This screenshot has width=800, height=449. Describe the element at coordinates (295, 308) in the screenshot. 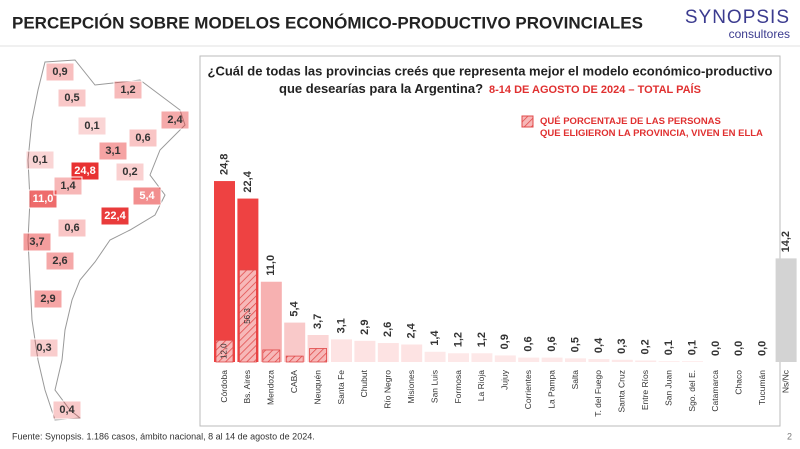

I see `value-label: 5,4` at that location.